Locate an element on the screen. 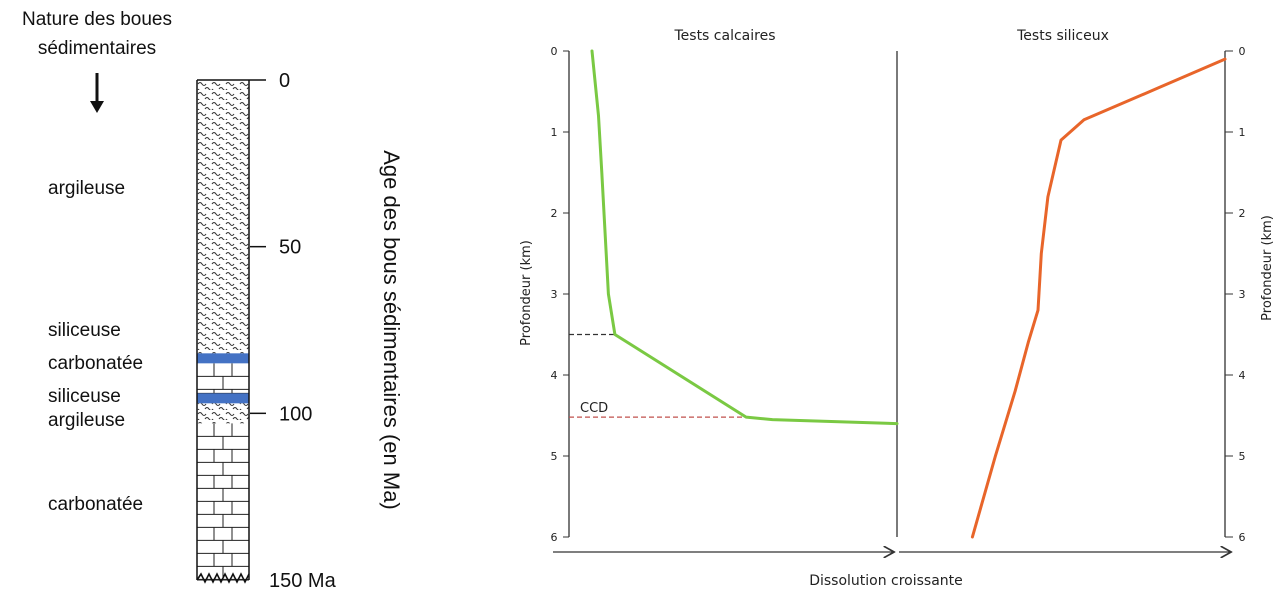 This screenshot has width=1282, height=598. left-depth-axis: 0 1 2 3 4 5 6 is located at coordinates (560, 294).